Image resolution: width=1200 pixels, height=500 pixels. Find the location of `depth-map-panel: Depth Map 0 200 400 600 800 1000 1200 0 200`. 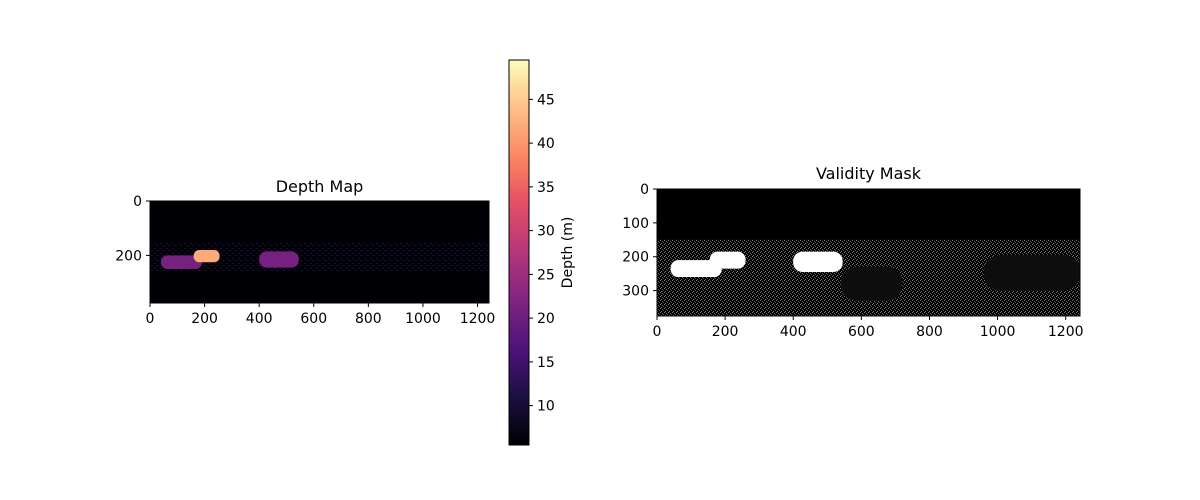

depth-map-panel: Depth Map 0 200 400 600 800 1000 1200 0 200 is located at coordinates (305, 252).